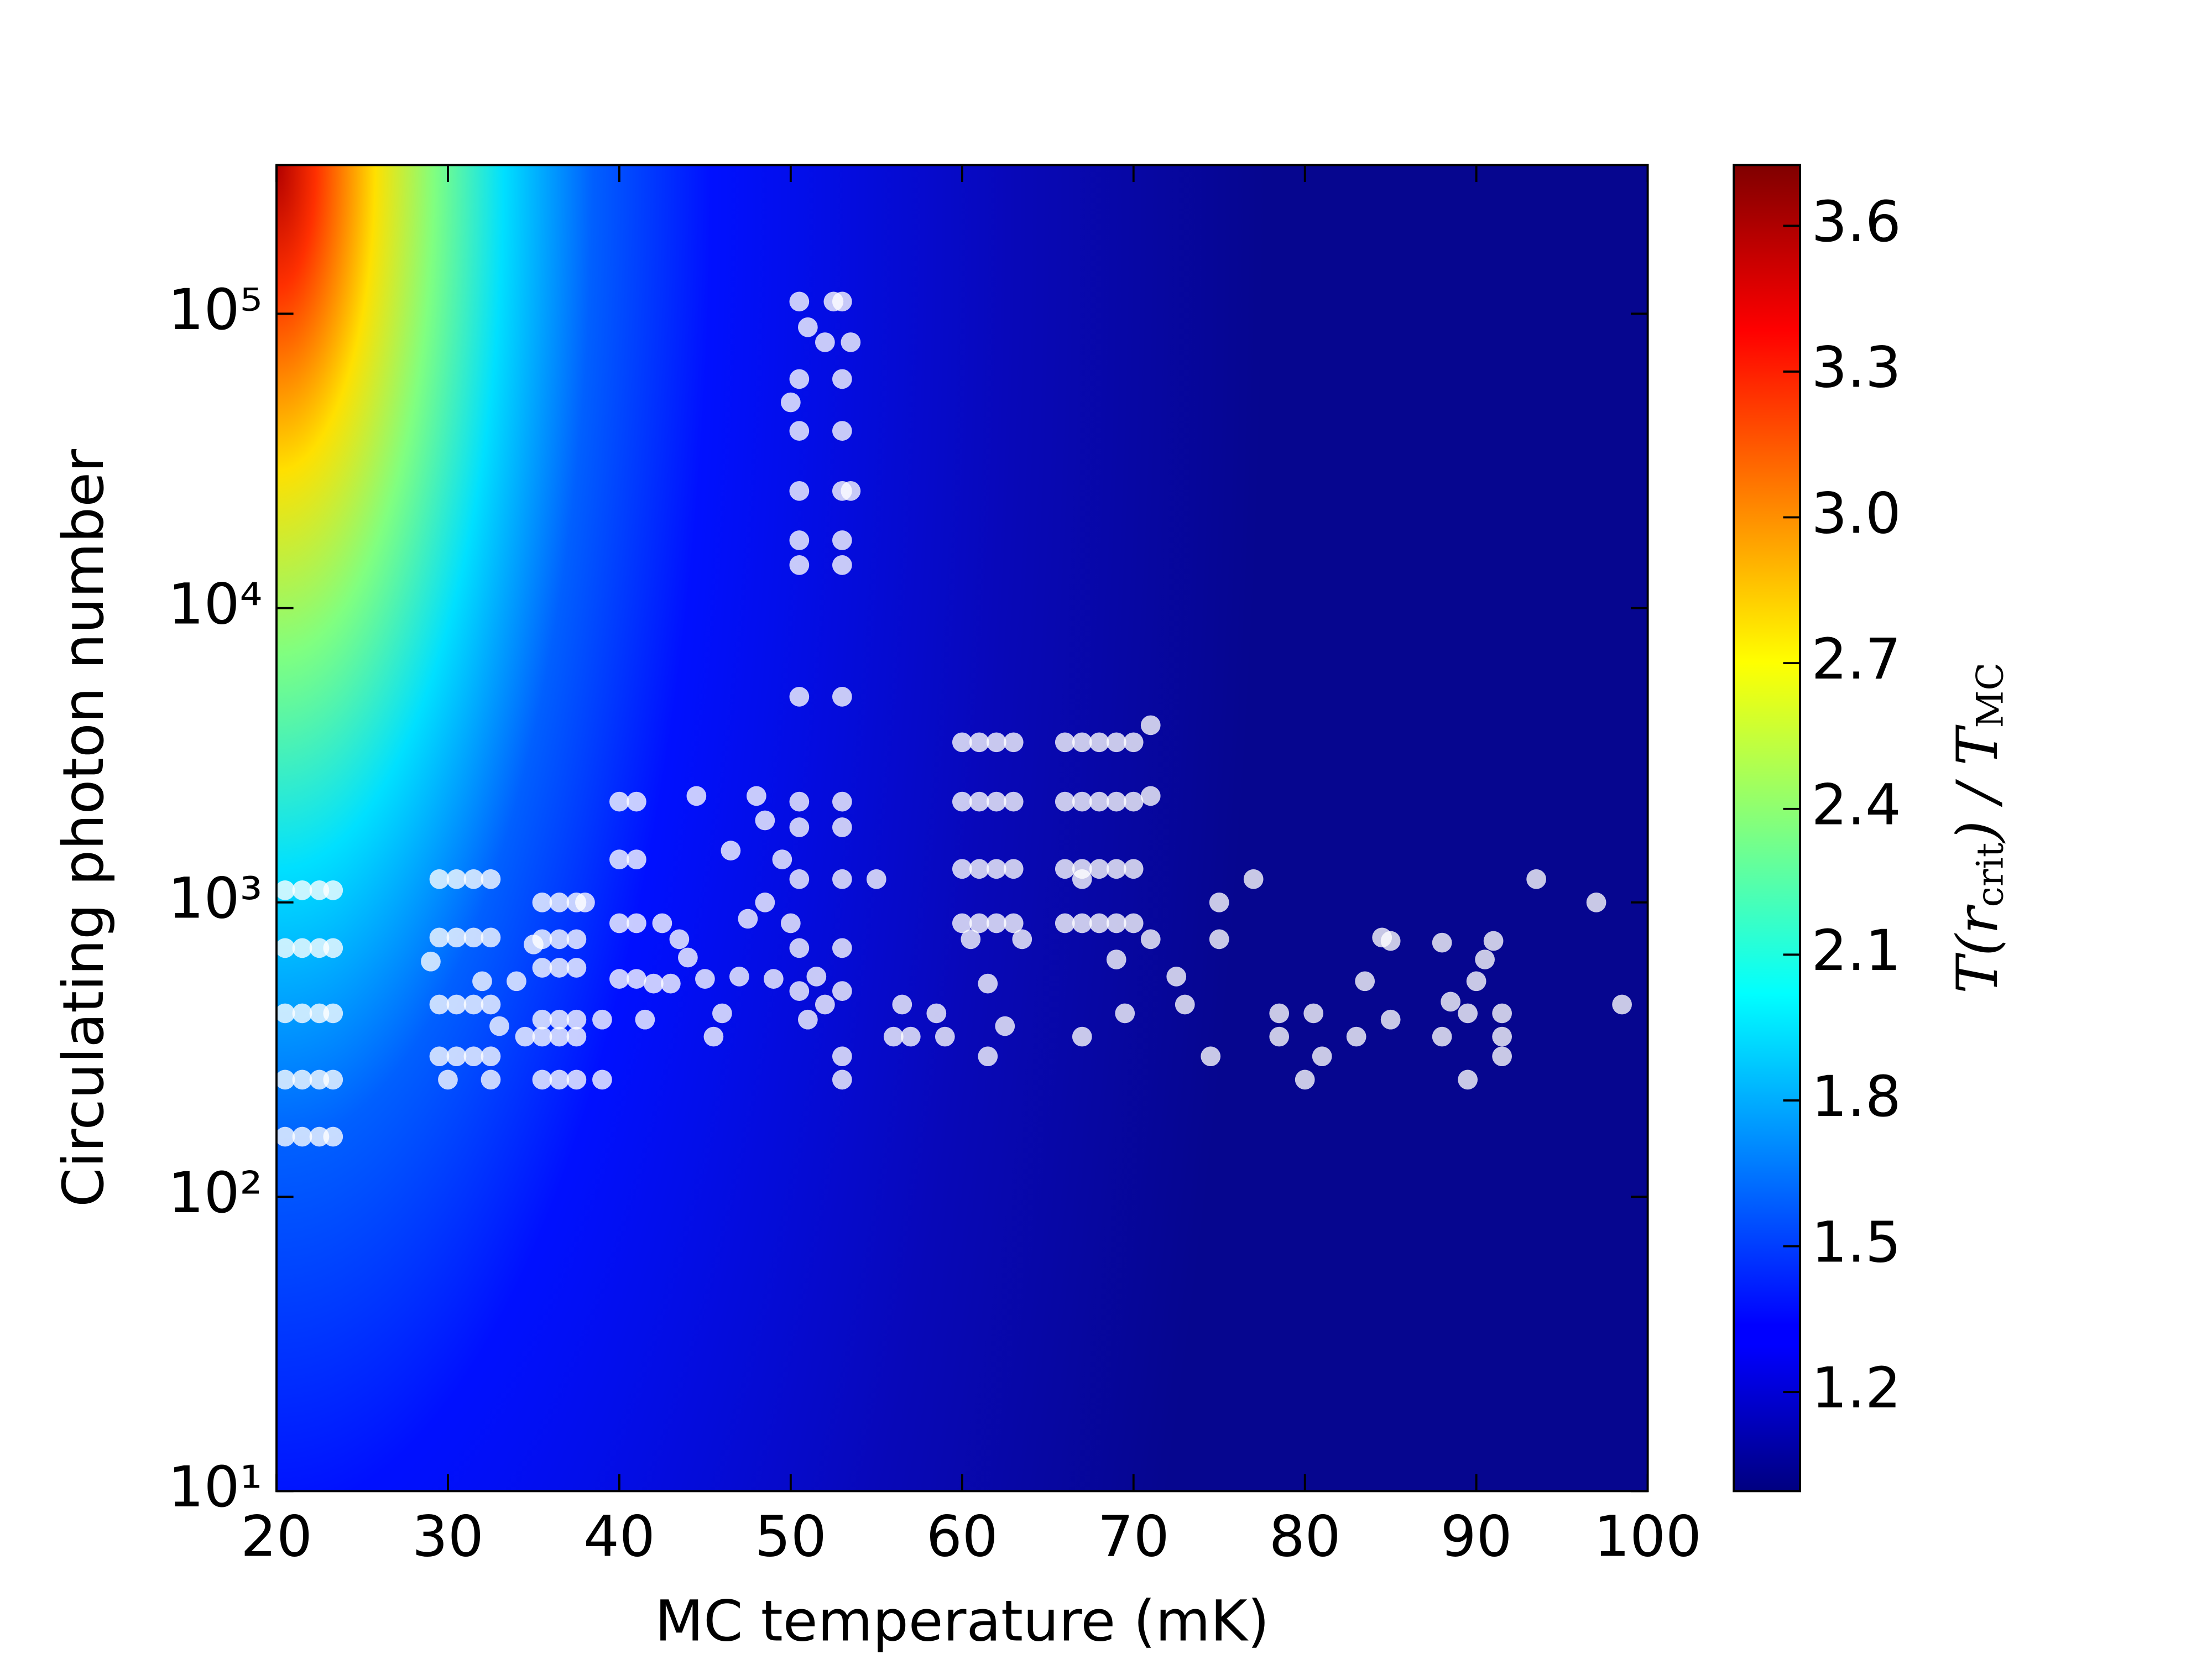 Image resolution: width=2212 pixels, height=1659 pixels. Describe the element at coordinates (1978, 784) in the screenshot. I see `colorbar-label-part: ) / T` at that location.